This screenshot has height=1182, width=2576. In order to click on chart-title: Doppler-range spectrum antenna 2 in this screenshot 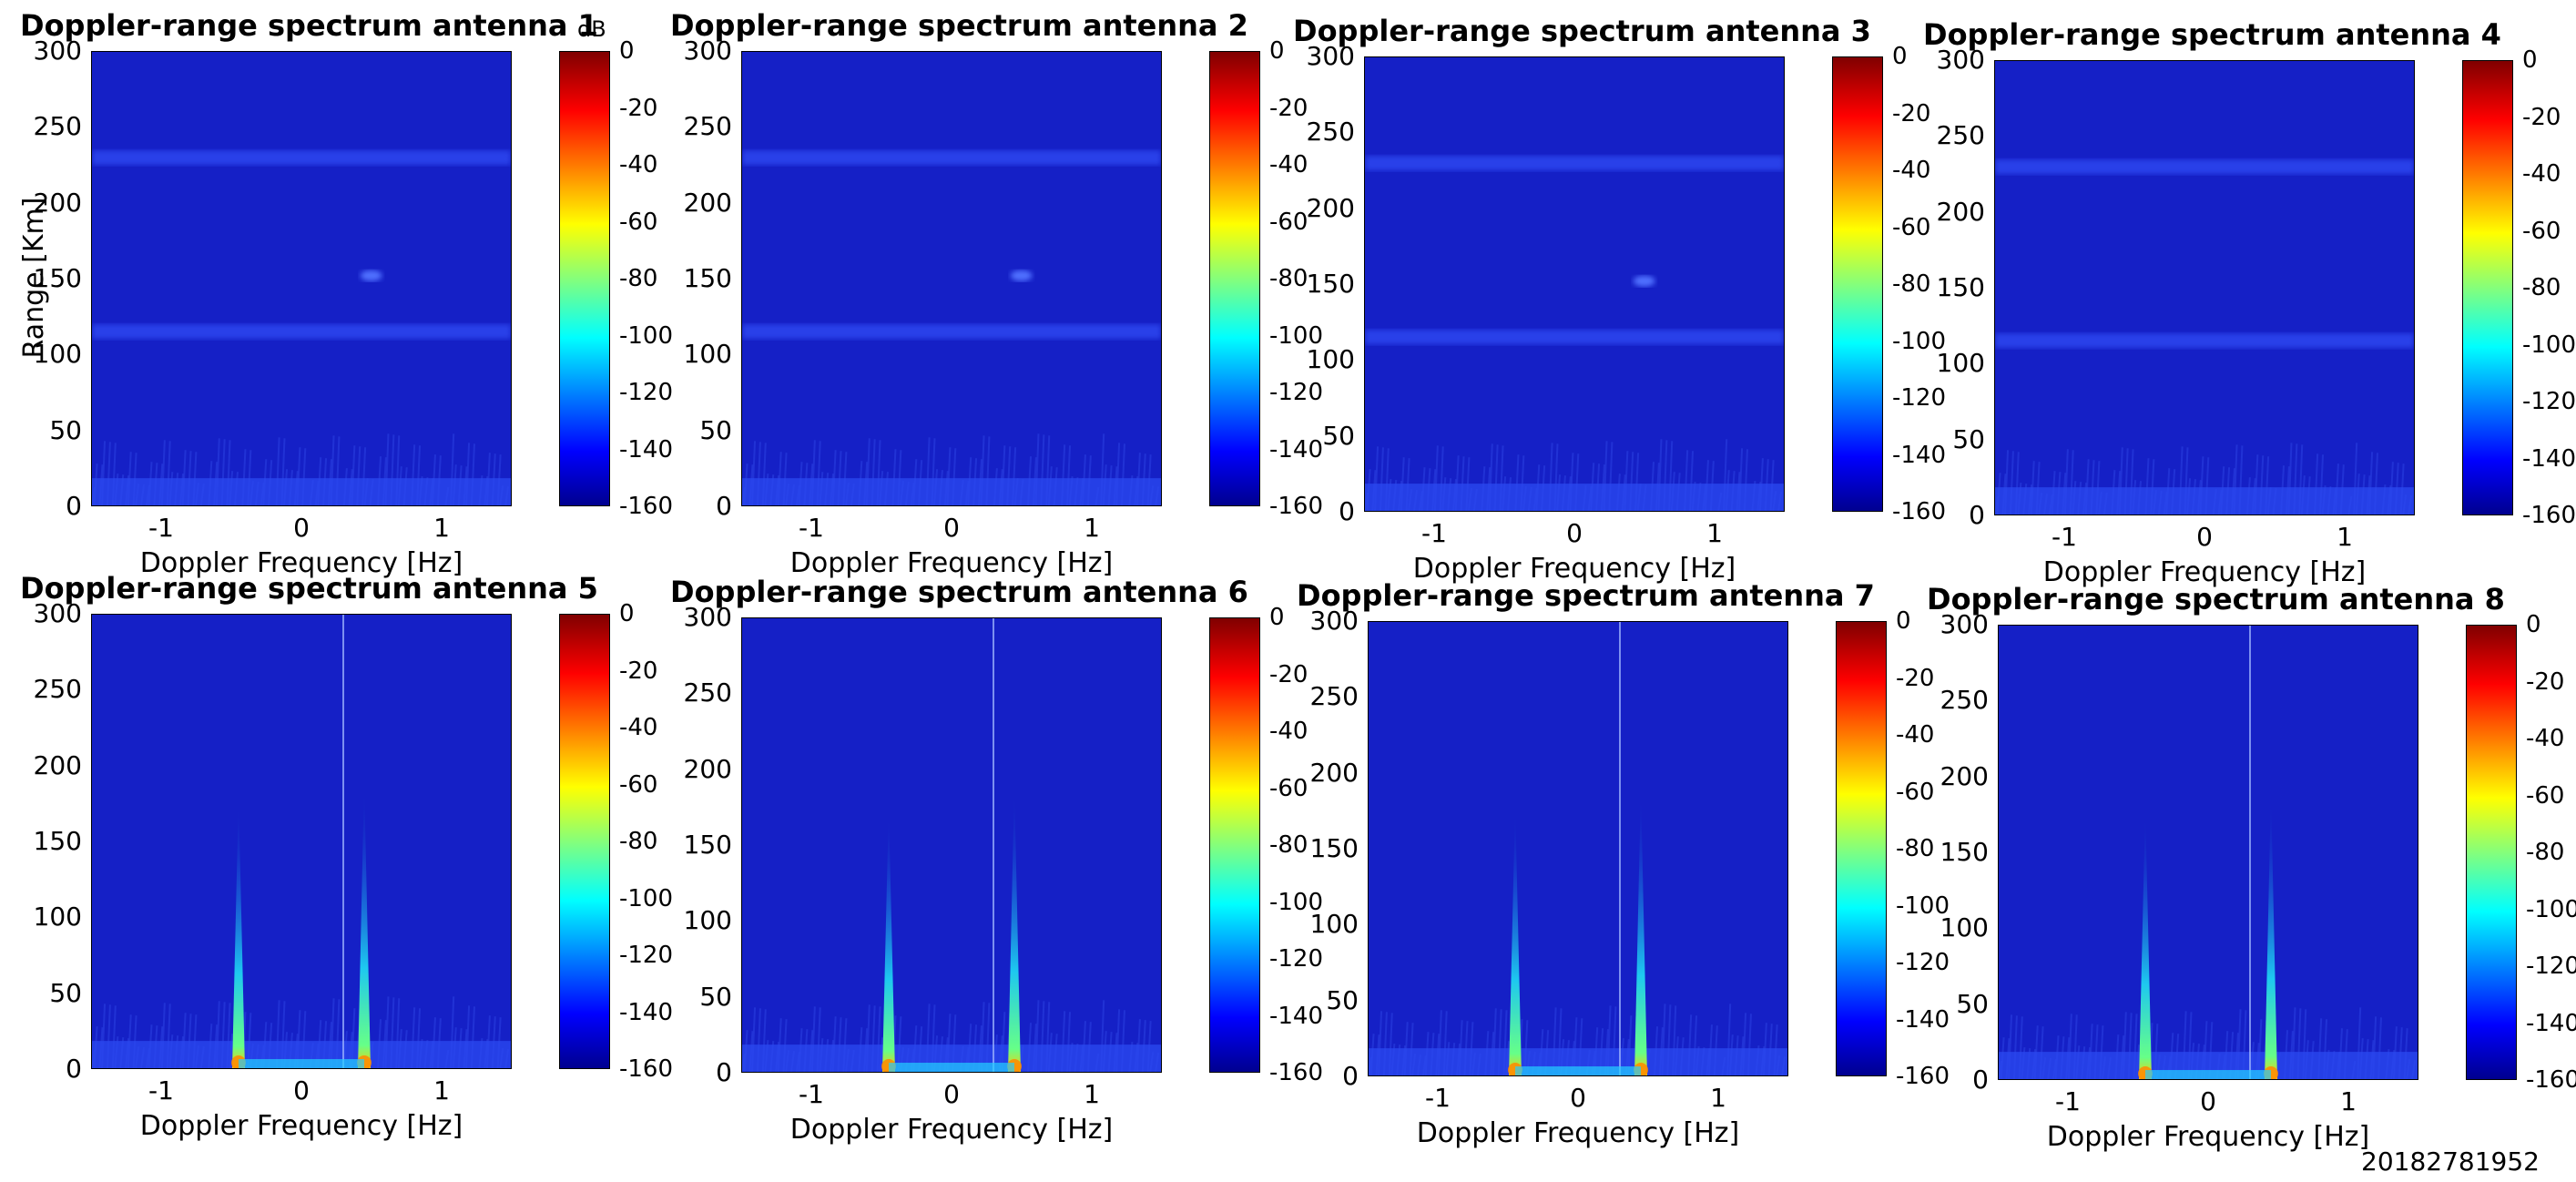, I will do `click(959, 25)`.